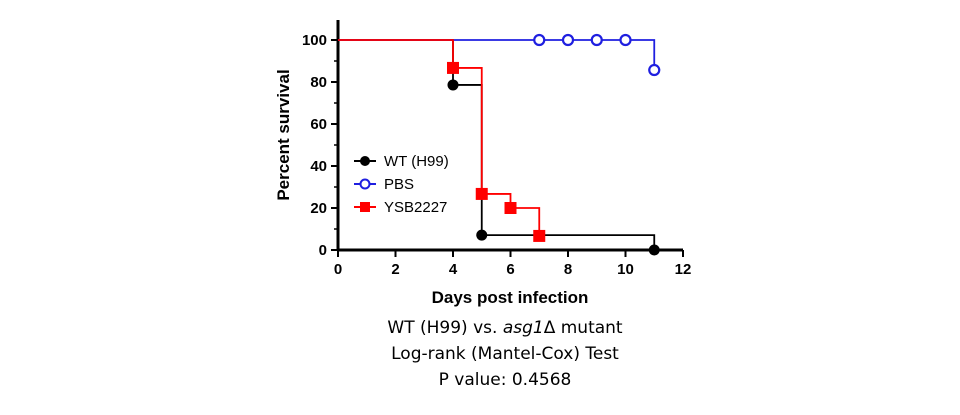 Image resolution: width=960 pixels, height=415 pixels. Describe the element at coordinates (445, 328) in the screenshot. I see `caption-prefix: WT (H99) vs.` at that location.